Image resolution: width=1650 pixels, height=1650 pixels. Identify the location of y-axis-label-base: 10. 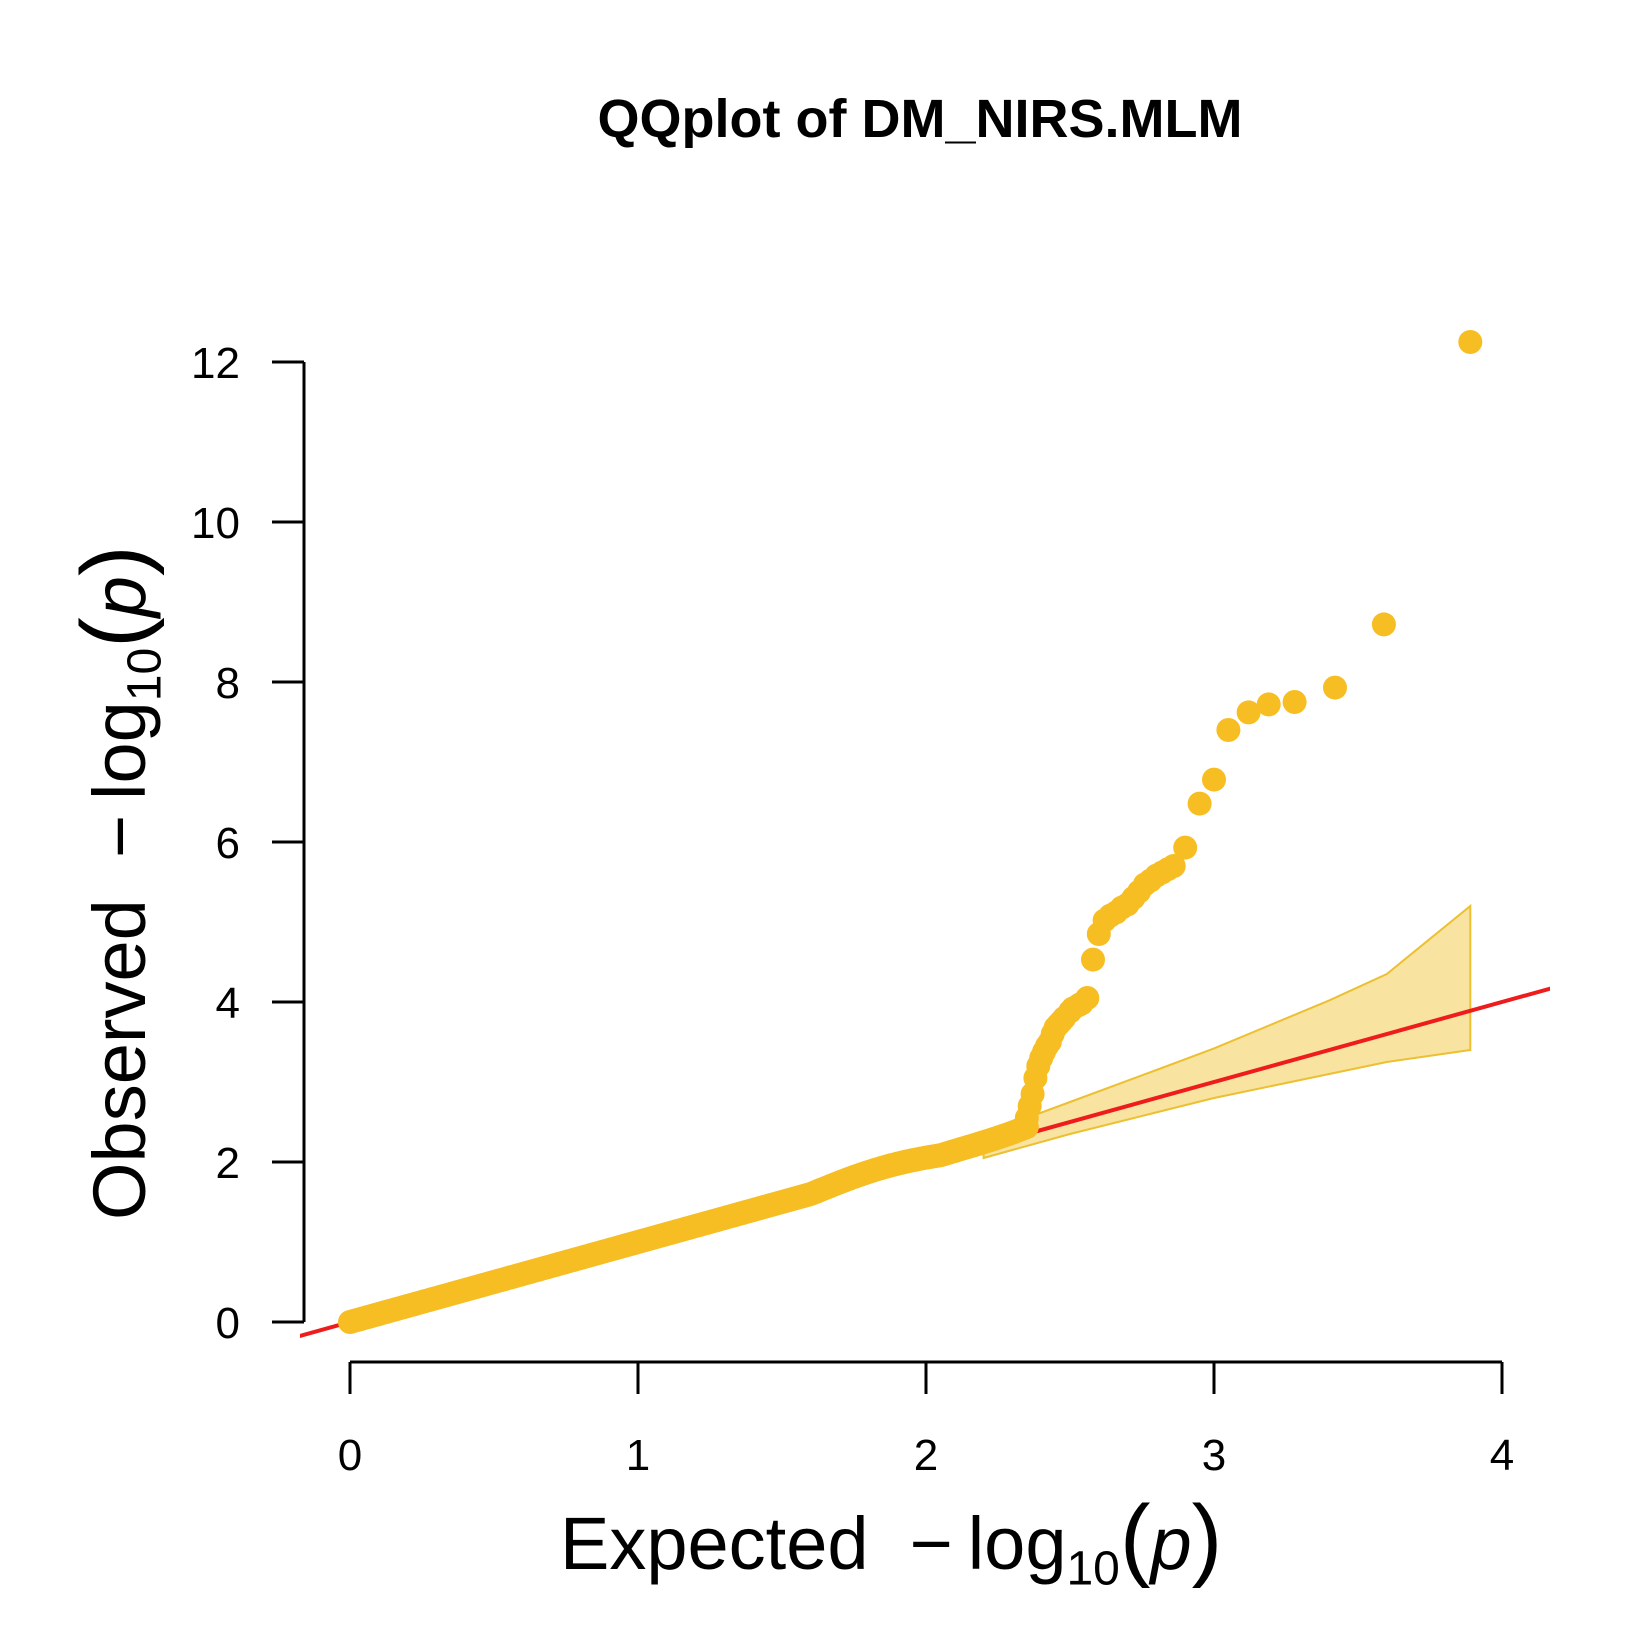
(145, 674).